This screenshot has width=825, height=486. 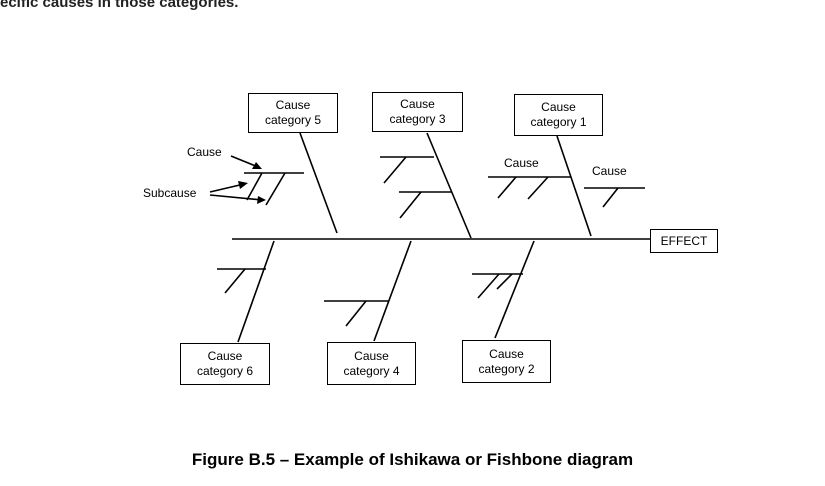 What do you see at coordinates (244, 161) in the screenshot?
I see `arrow-cause` at bounding box center [244, 161].